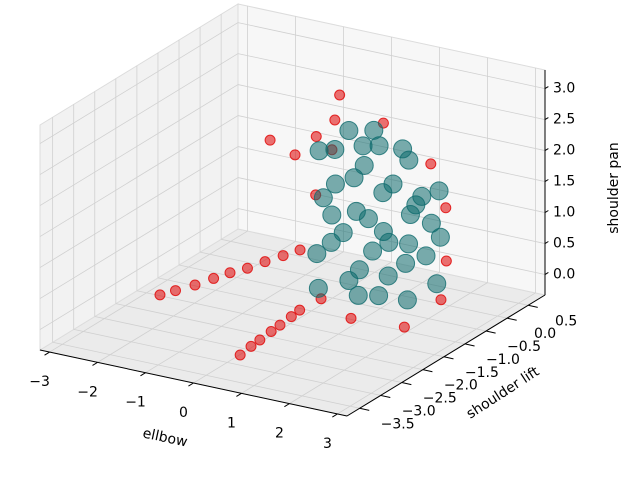 The height and width of the screenshot is (481, 638). What do you see at coordinates (564, 151) in the screenshot?
I see `z-tick-label: 2.0` at bounding box center [564, 151].